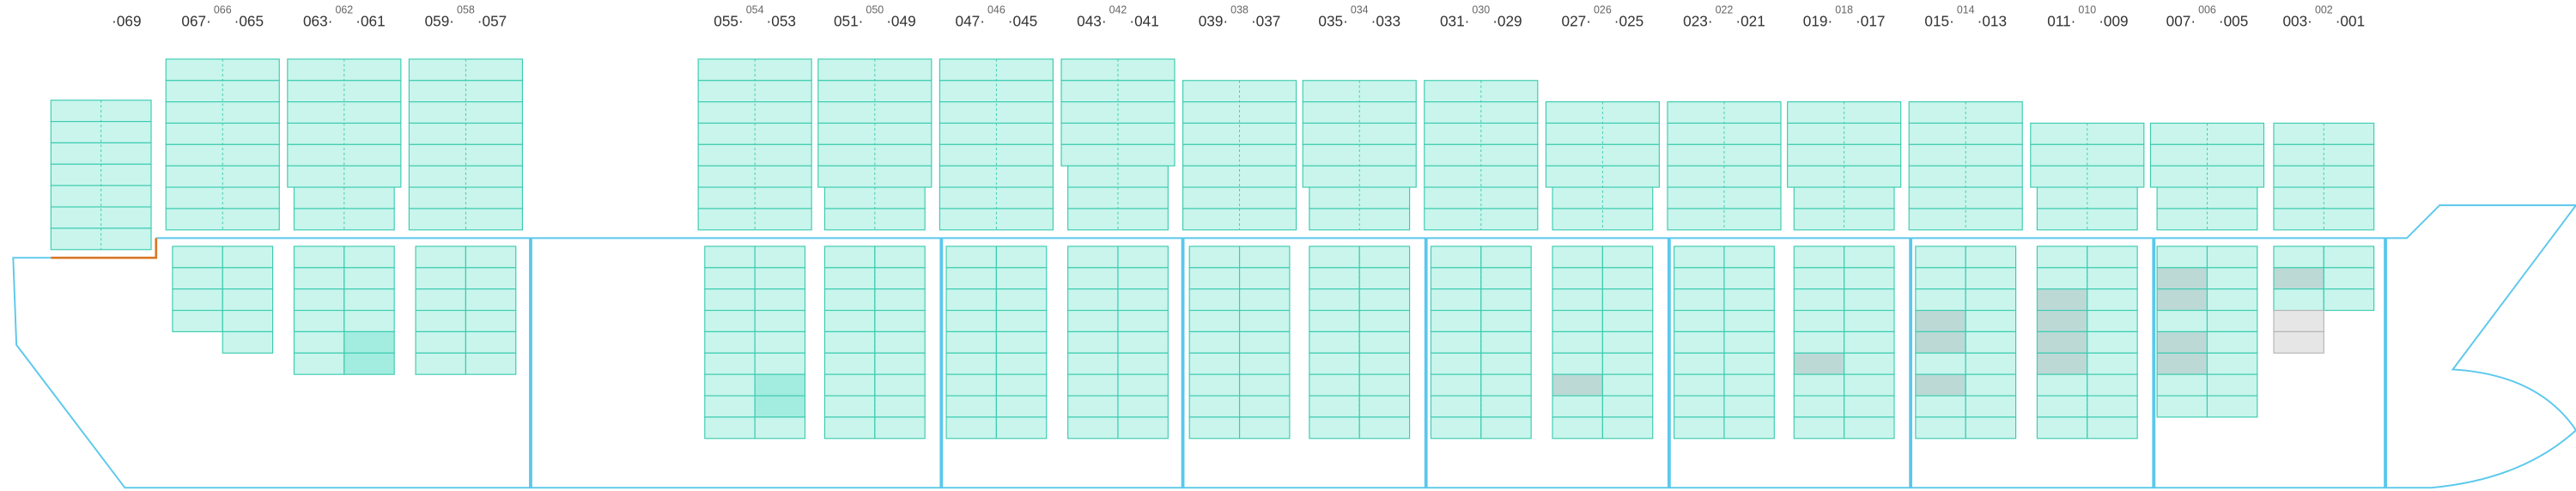 Image resolution: width=2576 pixels, height=491 pixels. What do you see at coordinates (2233, 22) in the screenshot?
I see `bay-label: ·005` at bounding box center [2233, 22].